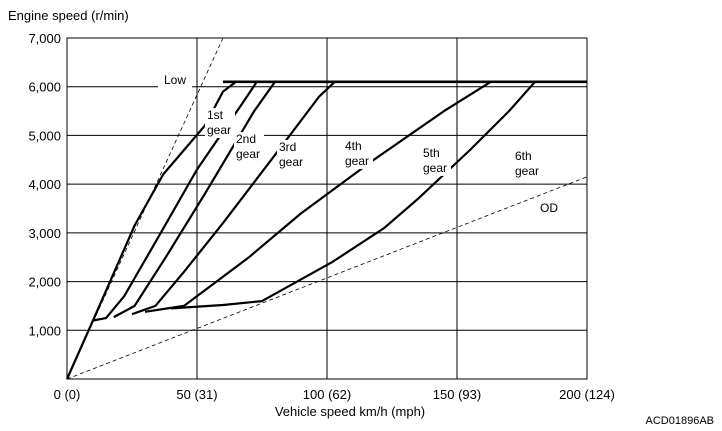 This screenshot has height=431, width=722. I want to click on gear-label-6: 6th gear, so click(527, 163).